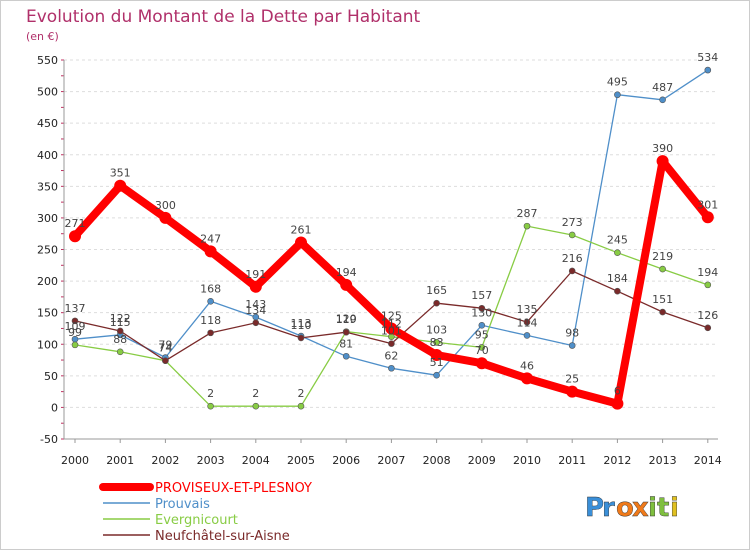  What do you see at coordinates (301, 230) in the screenshot?
I see `data-label: 261` at bounding box center [301, 230].